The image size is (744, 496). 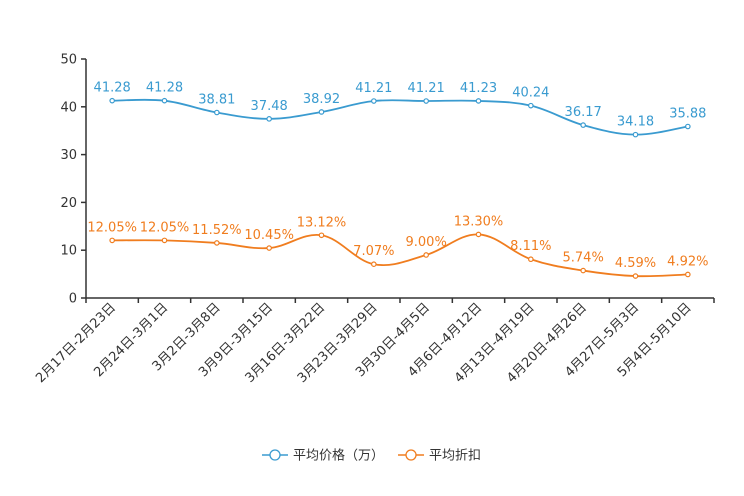 What do you see at coordinates (635, 263) in the screenshot?
I see `data-label: 4.59%` at bounding box center [635, 263].